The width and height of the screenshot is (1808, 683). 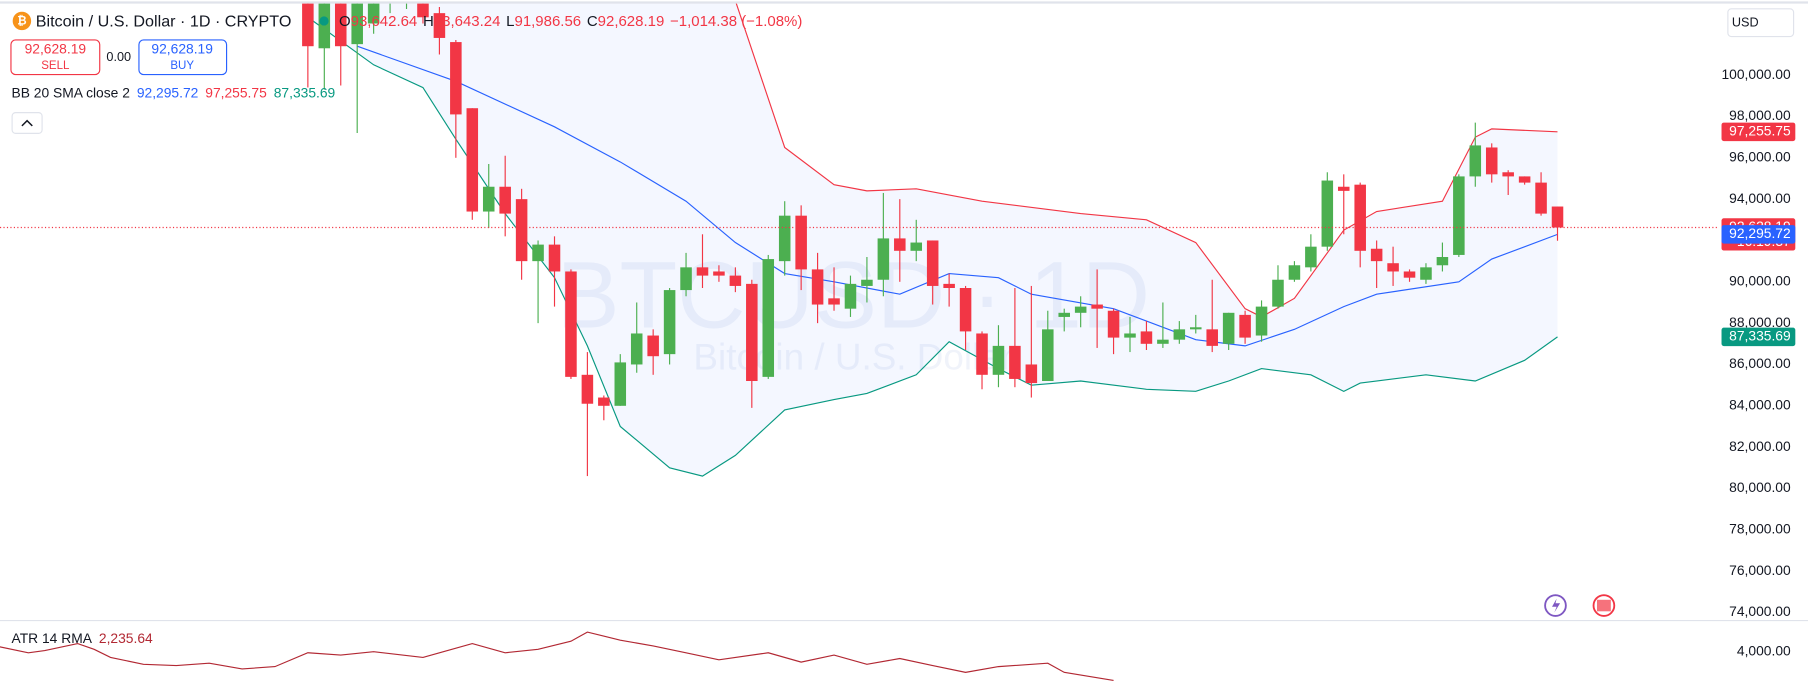 I want to click on spread: 0.00, so click(x=118, y=57).